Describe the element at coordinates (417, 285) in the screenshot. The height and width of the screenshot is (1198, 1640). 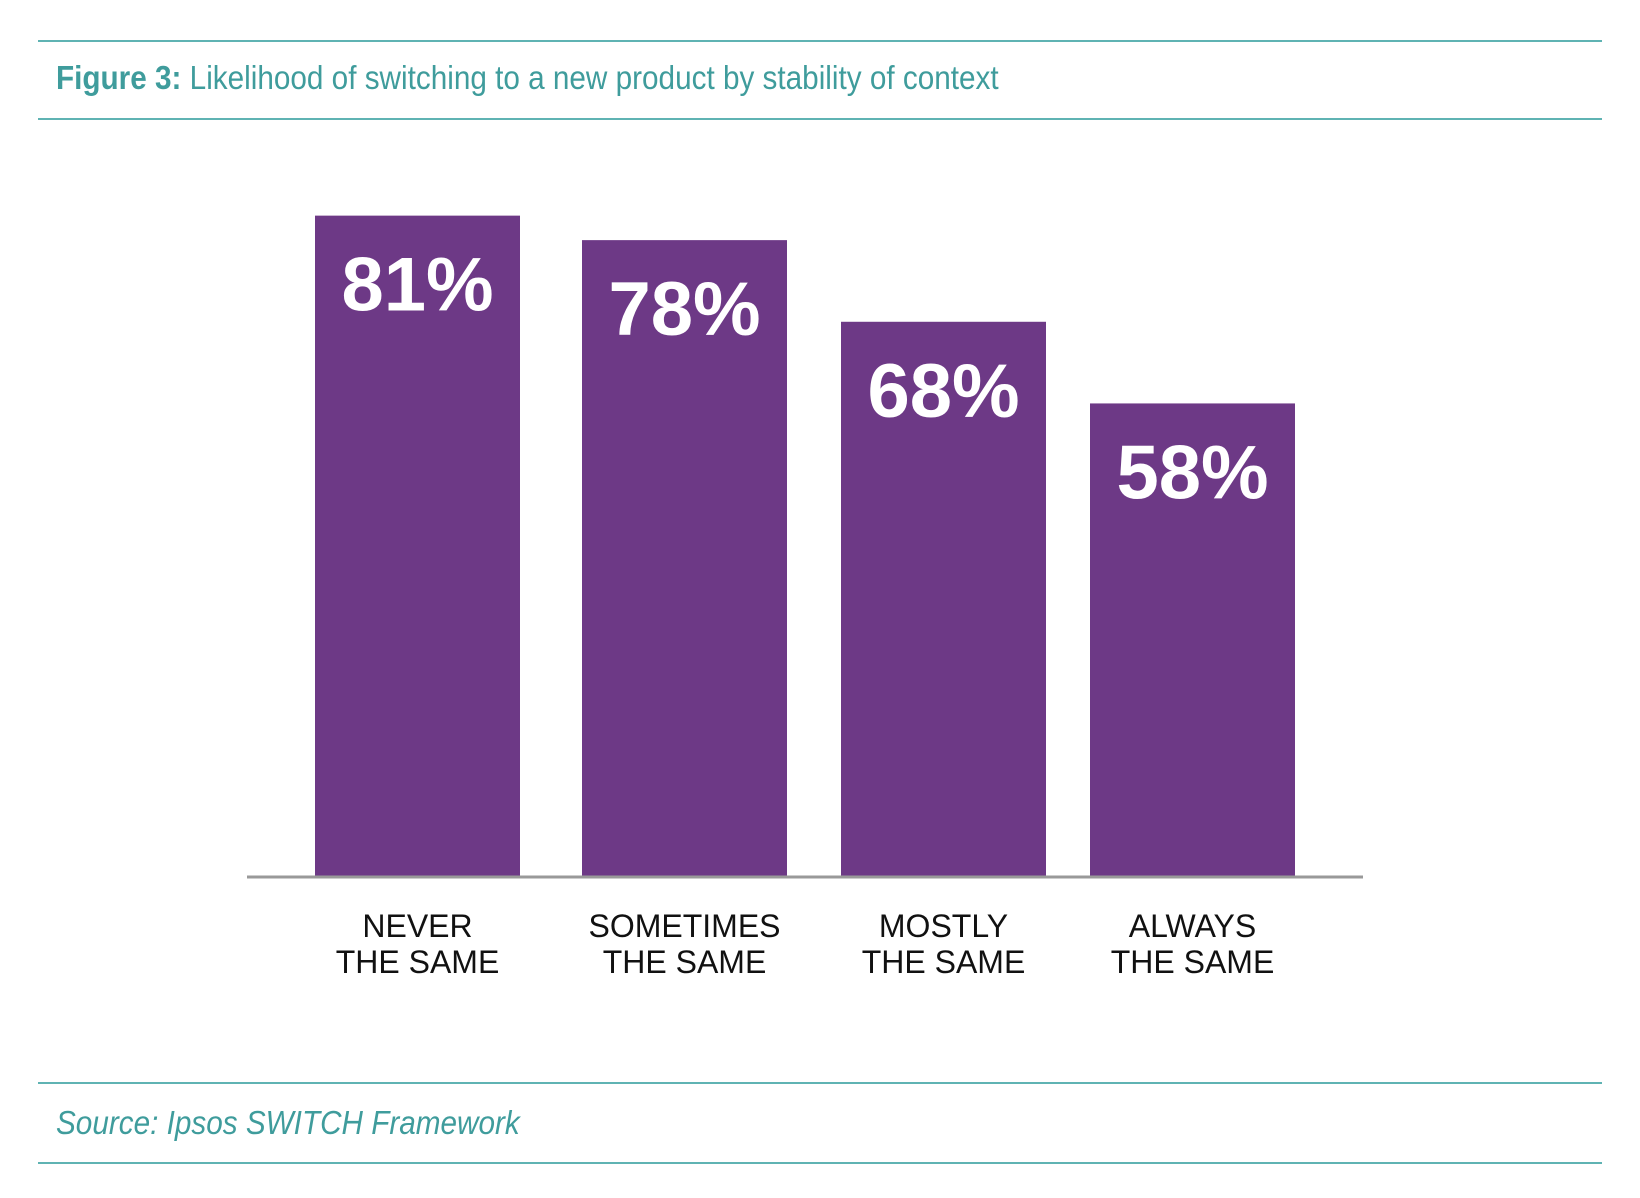
I see `value-label-1: 81%` at that location.